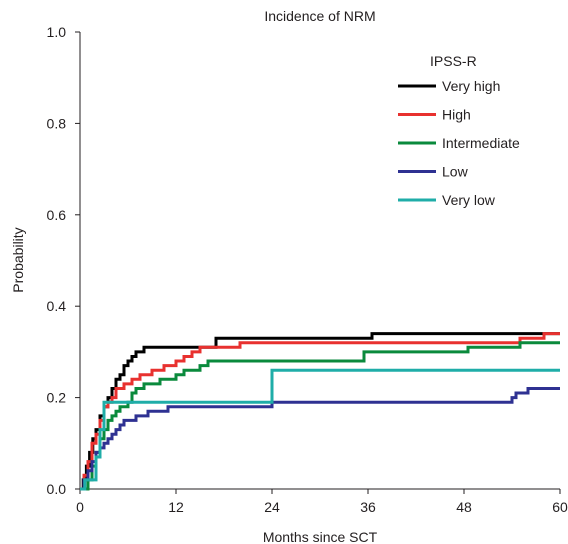 This screenshot has width=568, height=544. What do you see at coordinates (560, 507) in the screenshot?
I see `x-tick-label: 60` at bounding box center [560, 507].